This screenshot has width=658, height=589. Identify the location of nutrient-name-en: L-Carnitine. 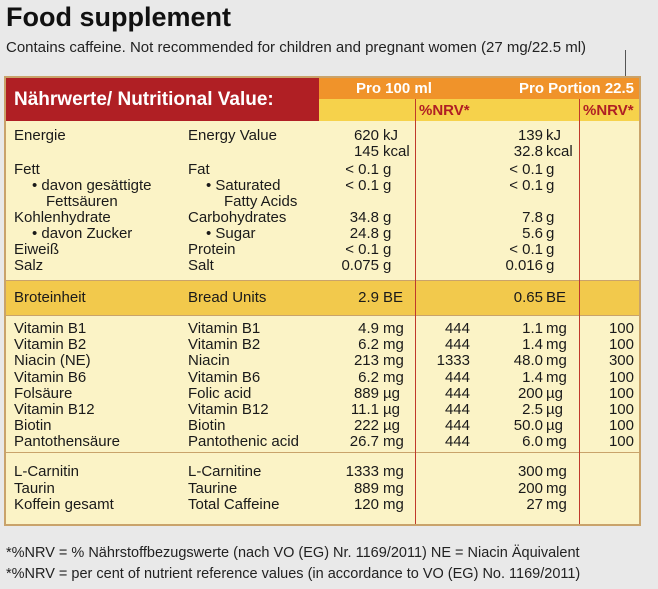
(225, 471).